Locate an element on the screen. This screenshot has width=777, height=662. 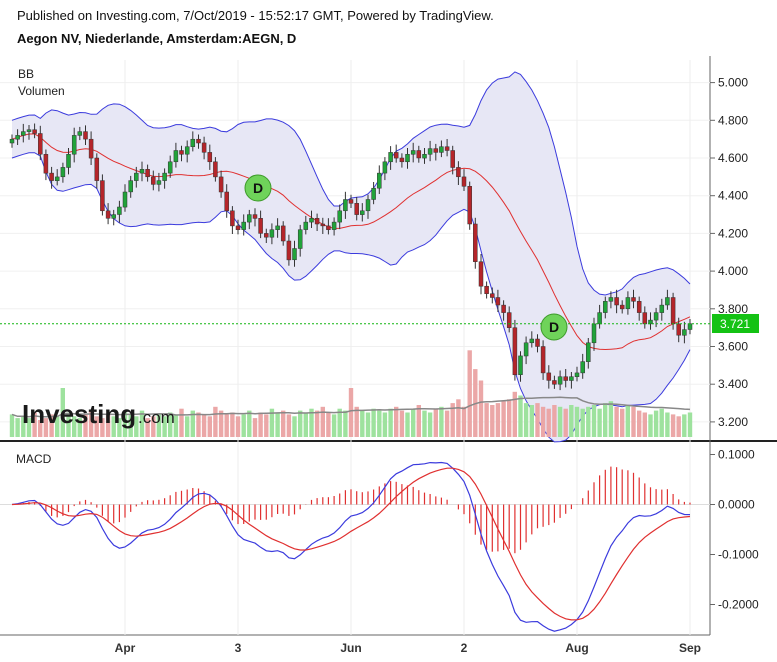
y-tick-label: 3.200 is located at coordinates (733, 422).